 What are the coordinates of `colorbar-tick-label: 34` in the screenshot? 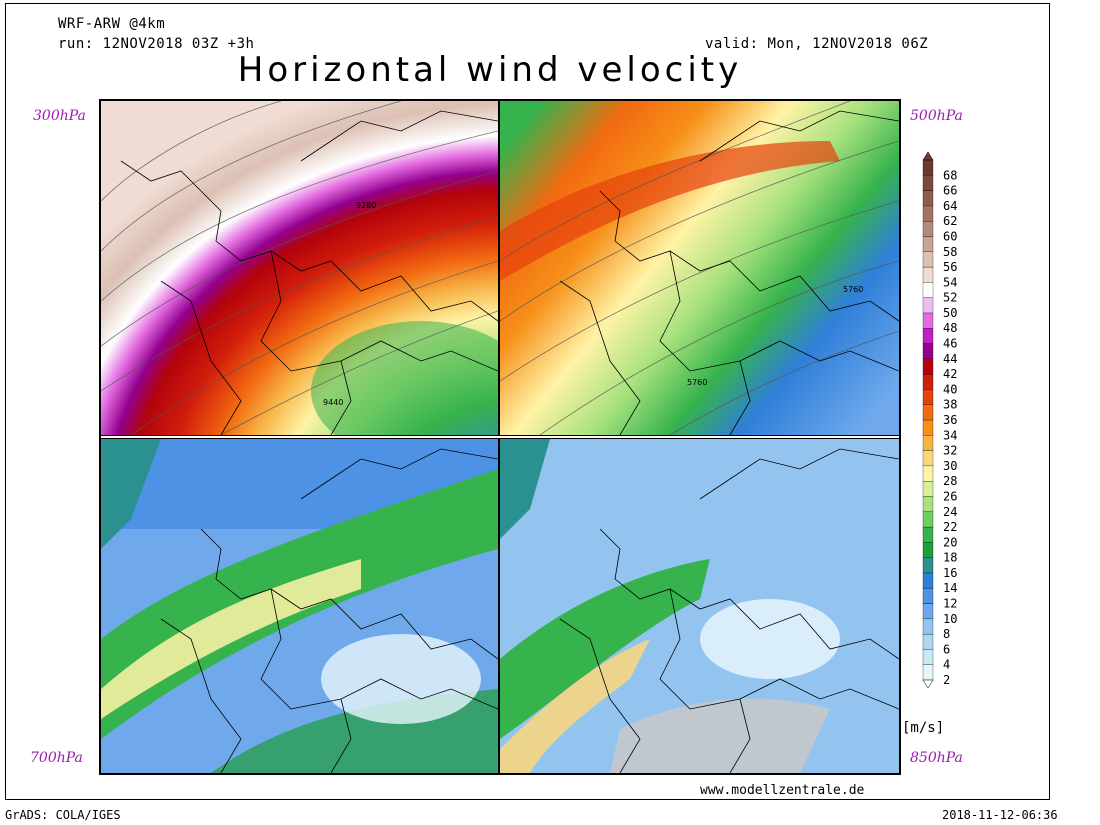 It's located at (950, 435).